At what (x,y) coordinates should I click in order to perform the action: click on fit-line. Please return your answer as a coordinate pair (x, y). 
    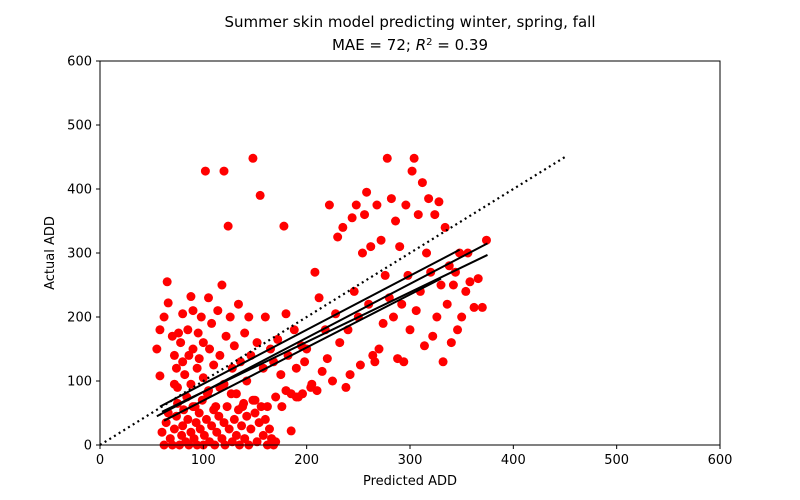
    Looking at the image, I should click on (310, 328).